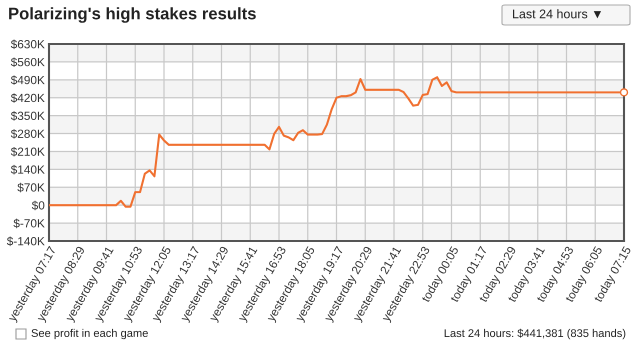 Image resolution: width=634 pixels, height=347 pixels. I want to click on y-tick-label: $350K, so click(27, 116).